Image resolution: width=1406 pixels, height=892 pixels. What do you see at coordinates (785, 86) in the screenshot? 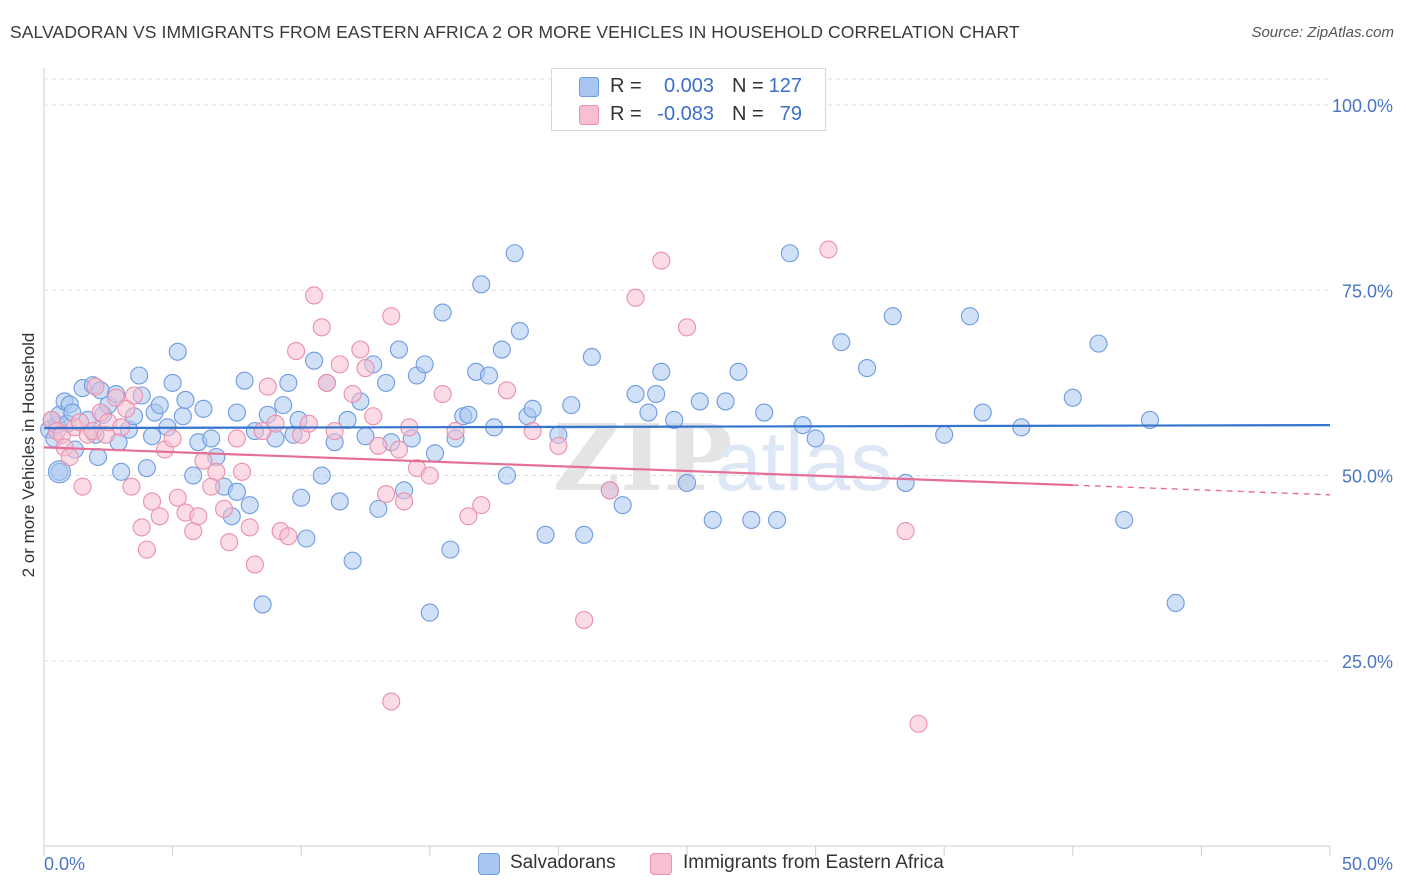
I see `legend-n-value: 127` at bounding box center [785, 86].